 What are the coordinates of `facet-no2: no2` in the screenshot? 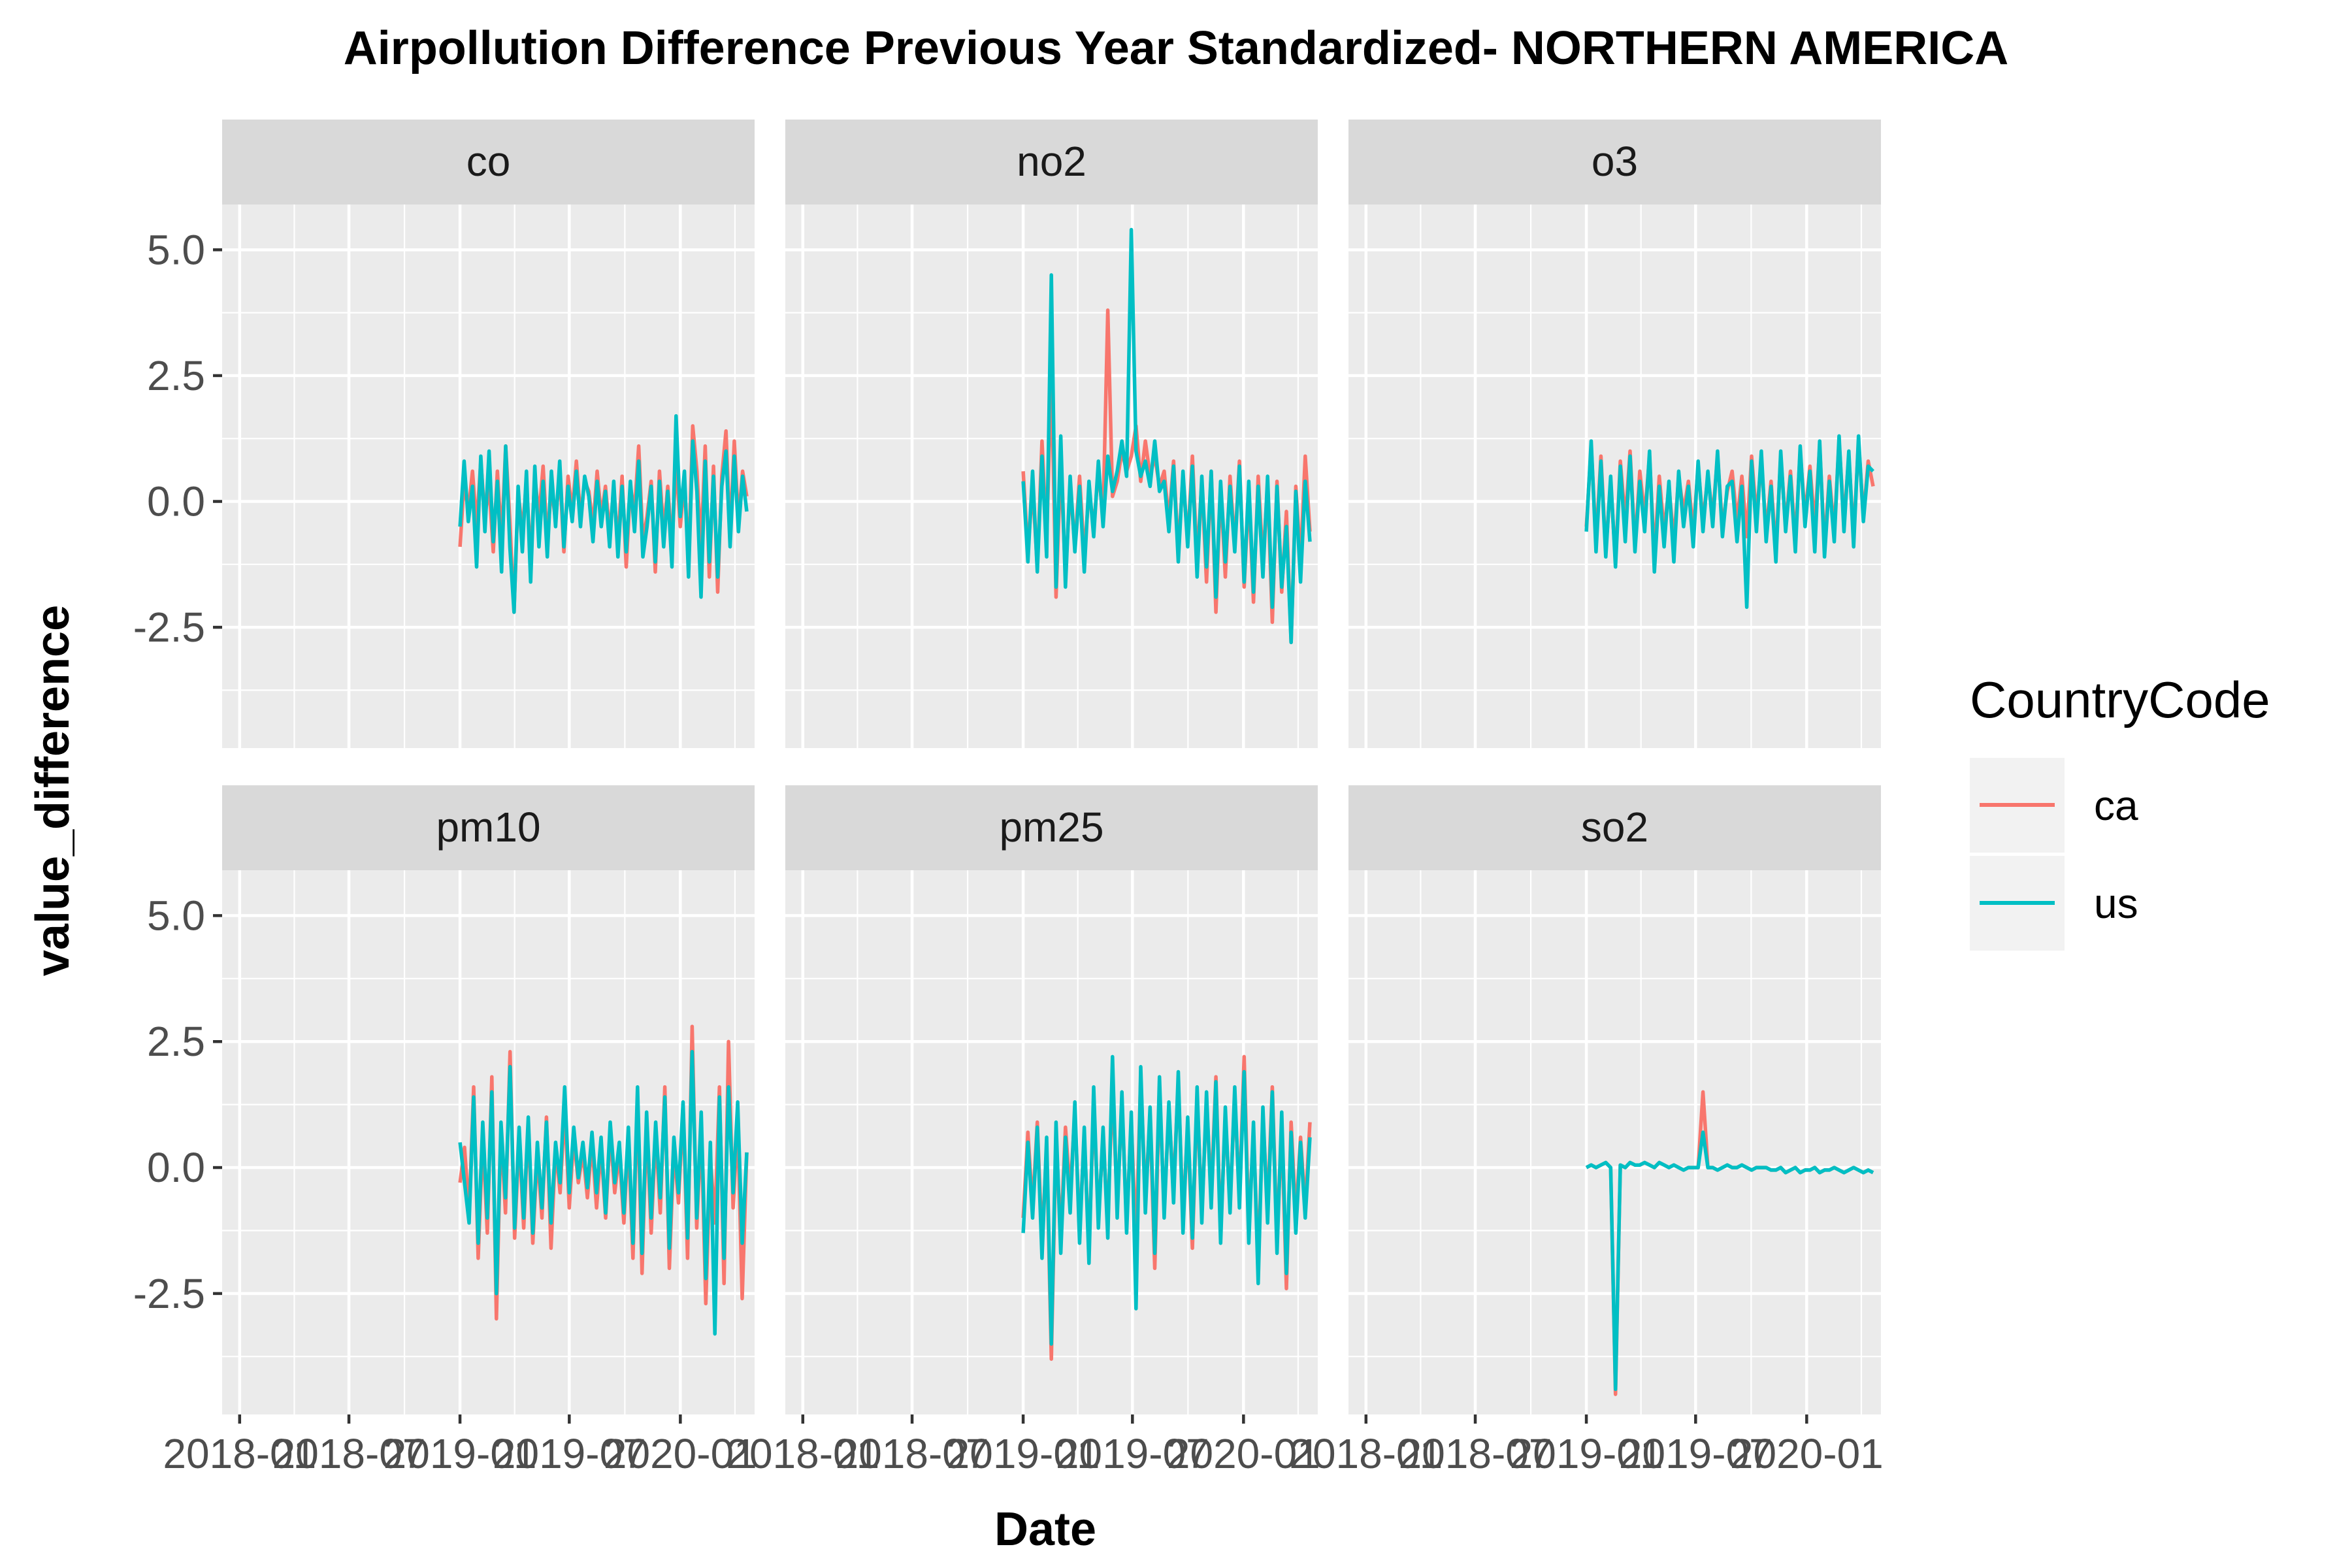 It's located at (1051, 434).